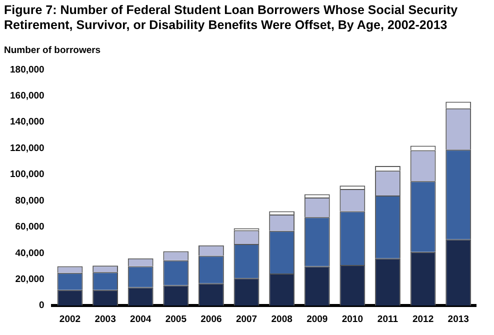  Describe the element at coordinates (388, 319) in the screenshot. I see `x-tick-label: 2011` at that location.